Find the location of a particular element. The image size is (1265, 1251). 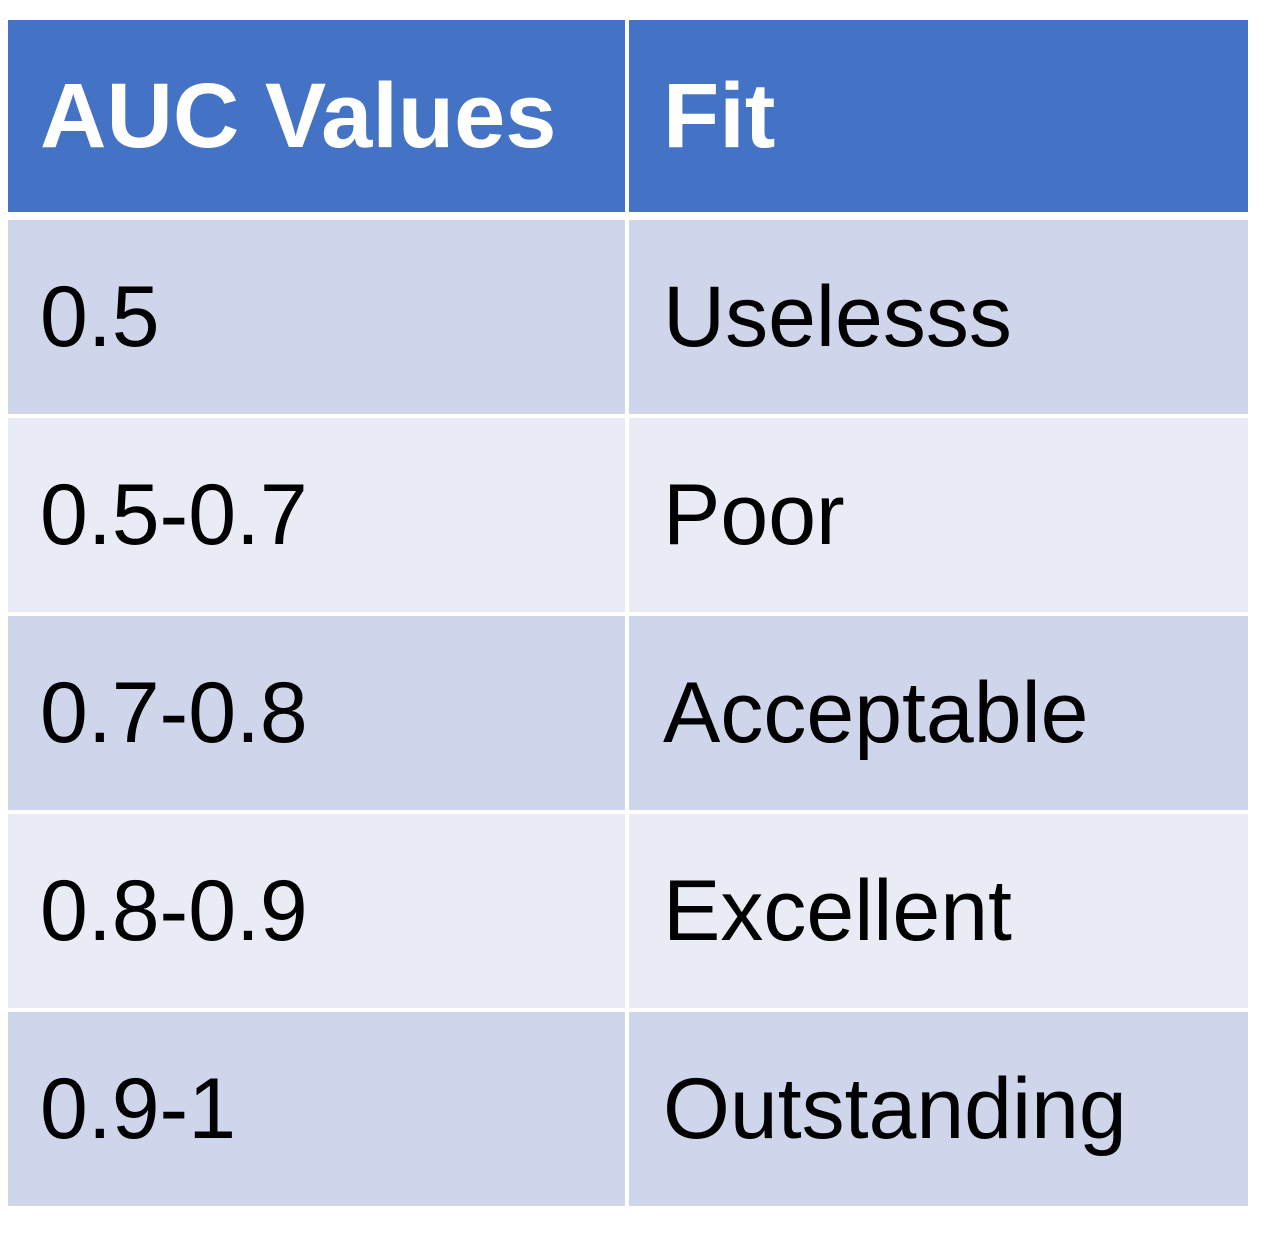

row-5-fit: Outstanding is located at coordinates (938, 1109).